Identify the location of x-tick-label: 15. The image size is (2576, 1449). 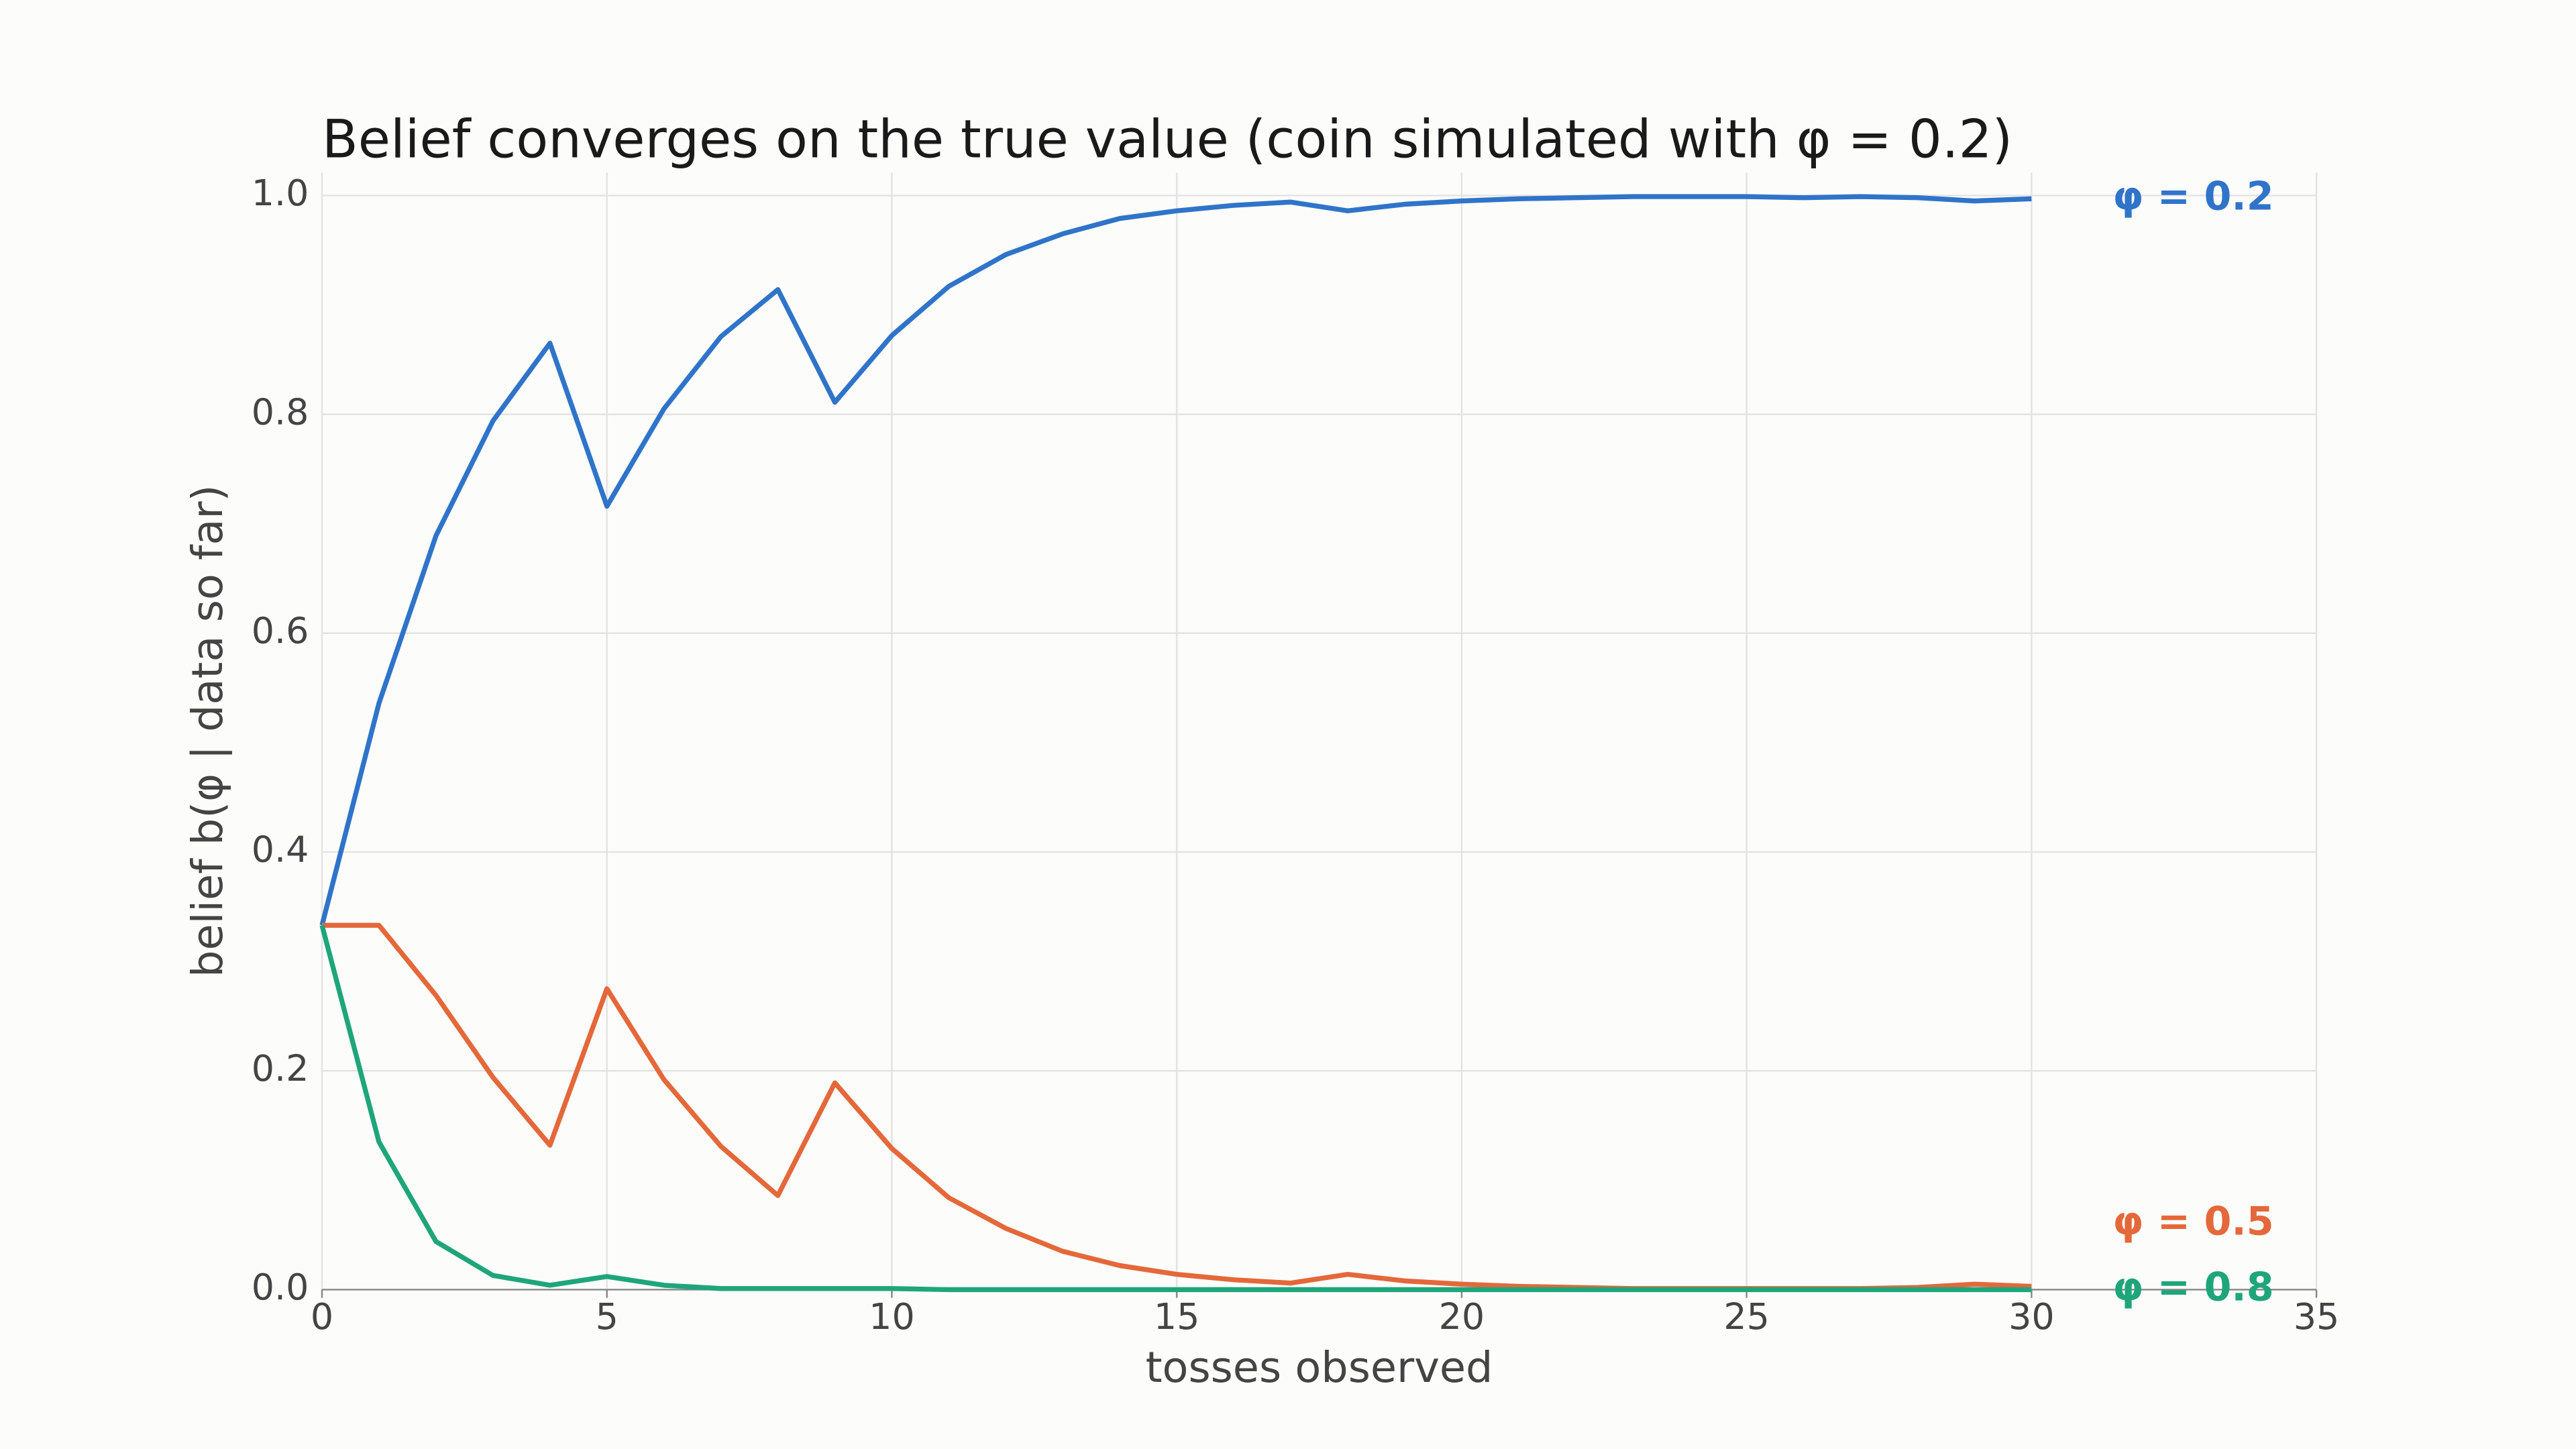
(1177, 1316).